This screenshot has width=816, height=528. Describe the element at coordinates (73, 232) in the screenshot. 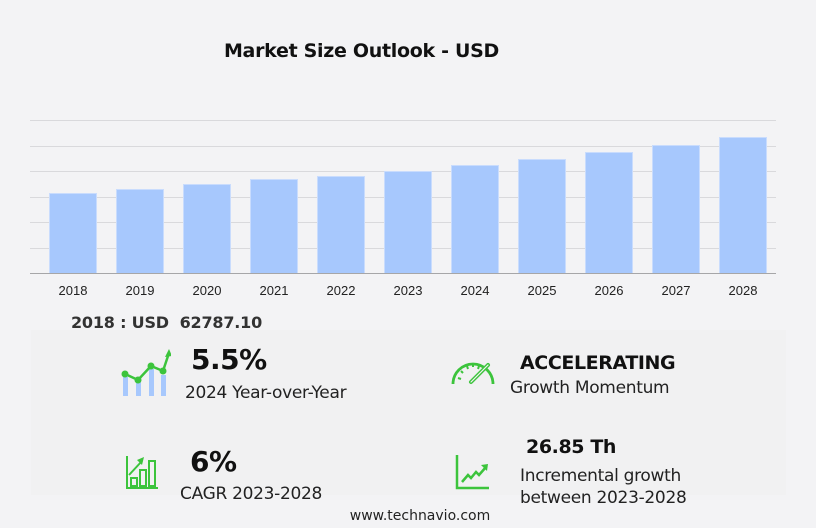

I see `bar-2018` at that location.